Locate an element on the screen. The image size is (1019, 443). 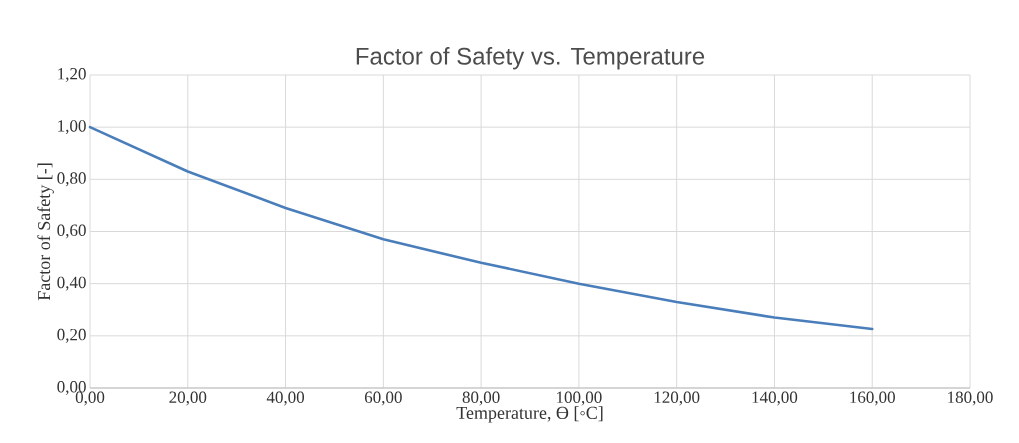
y-tick-label: 0,40 is located at coordinates (71, 283).